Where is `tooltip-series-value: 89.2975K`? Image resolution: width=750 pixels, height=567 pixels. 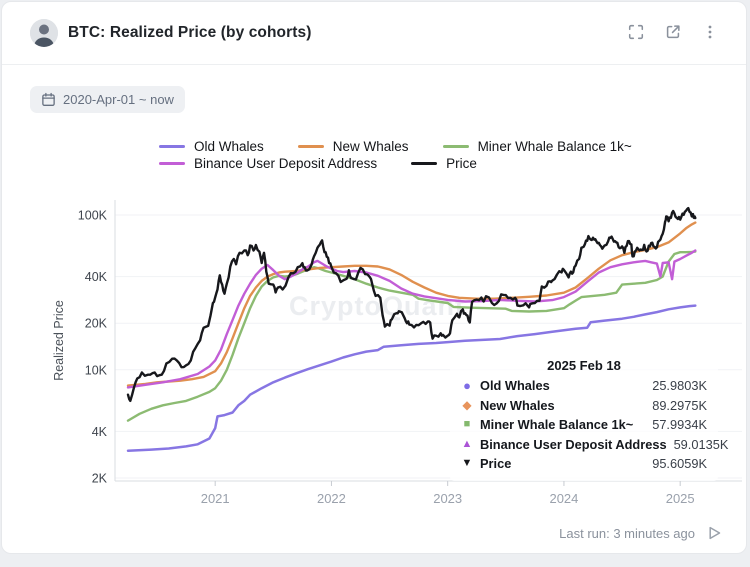
tooltip-series-value: 89.2975K is located at coordinates (679, 405).